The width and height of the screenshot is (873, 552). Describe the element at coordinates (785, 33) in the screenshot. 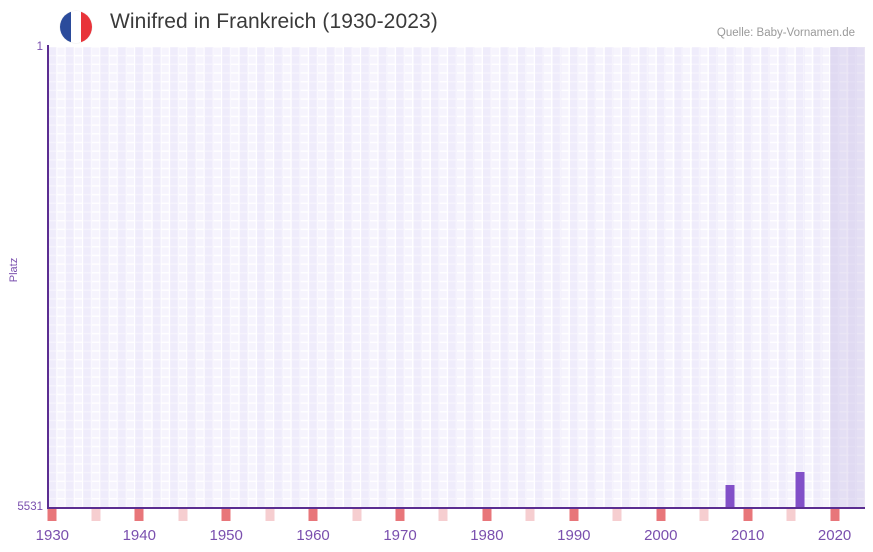

I see `chart-source-attribution: Quelle: Baby-Vornamen.de` at that location.